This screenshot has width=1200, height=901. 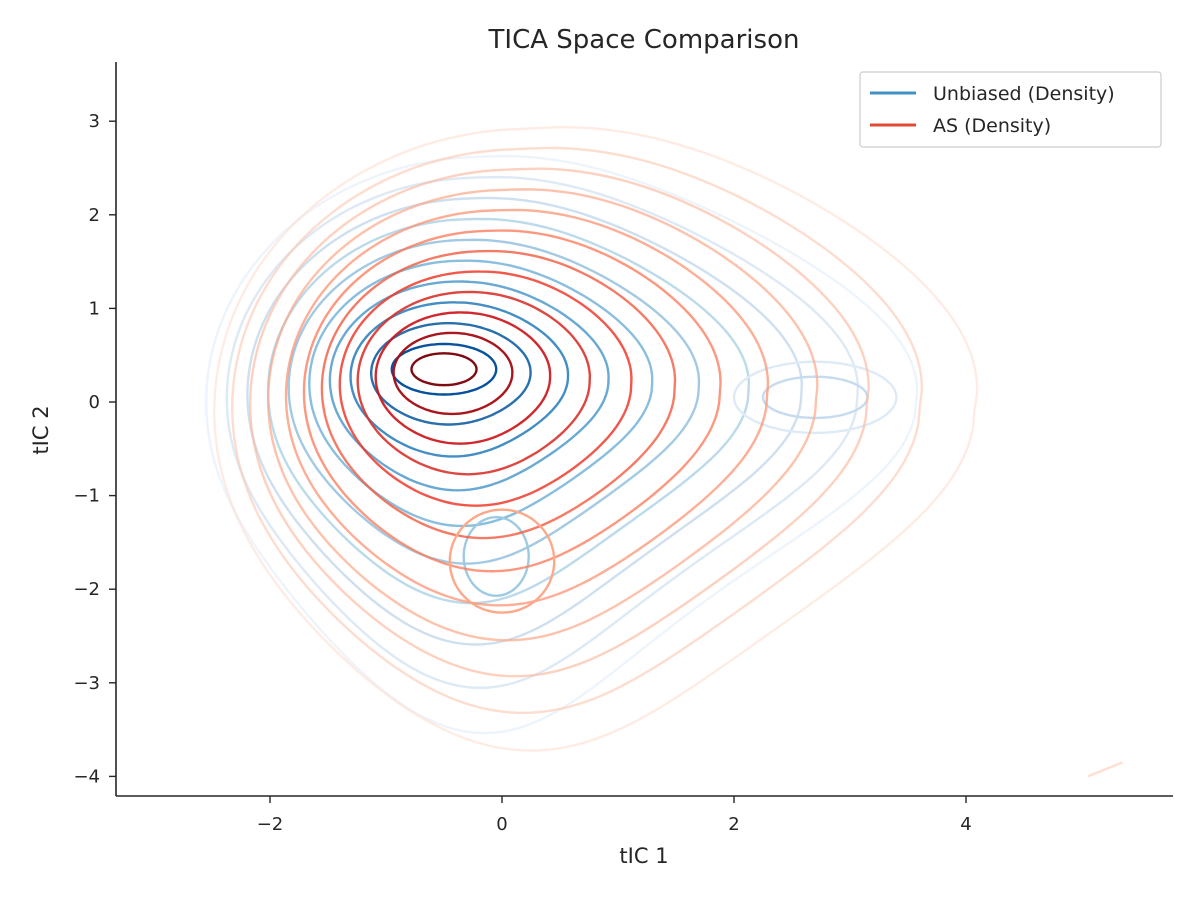 I want to click on x-axis-label: tIC 1, so click(x=643, y=856).